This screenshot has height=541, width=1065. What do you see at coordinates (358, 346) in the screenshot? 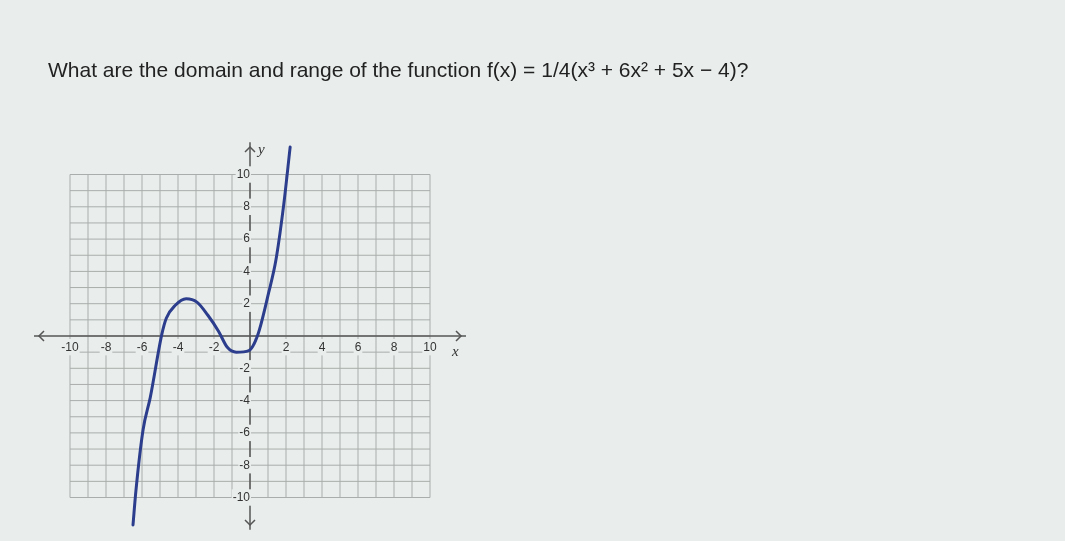
I see `x-tick-label: 6` at bounding box center [358, 346].